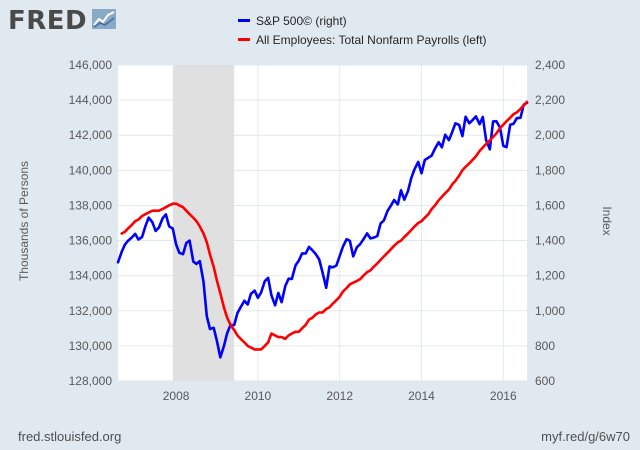 The height and width of the screenshot is (450, 640). Describe the element at coordinates (550, 241) in the screenshot. I see `right-tick-label: 1,400` at that location.